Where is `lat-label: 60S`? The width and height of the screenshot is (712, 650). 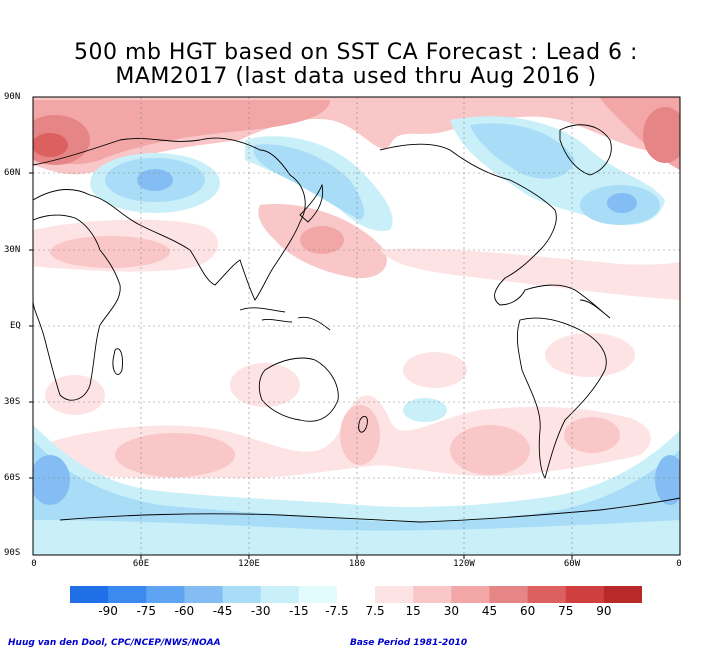 lat-label: 60S is located at coordinates (12, 478).